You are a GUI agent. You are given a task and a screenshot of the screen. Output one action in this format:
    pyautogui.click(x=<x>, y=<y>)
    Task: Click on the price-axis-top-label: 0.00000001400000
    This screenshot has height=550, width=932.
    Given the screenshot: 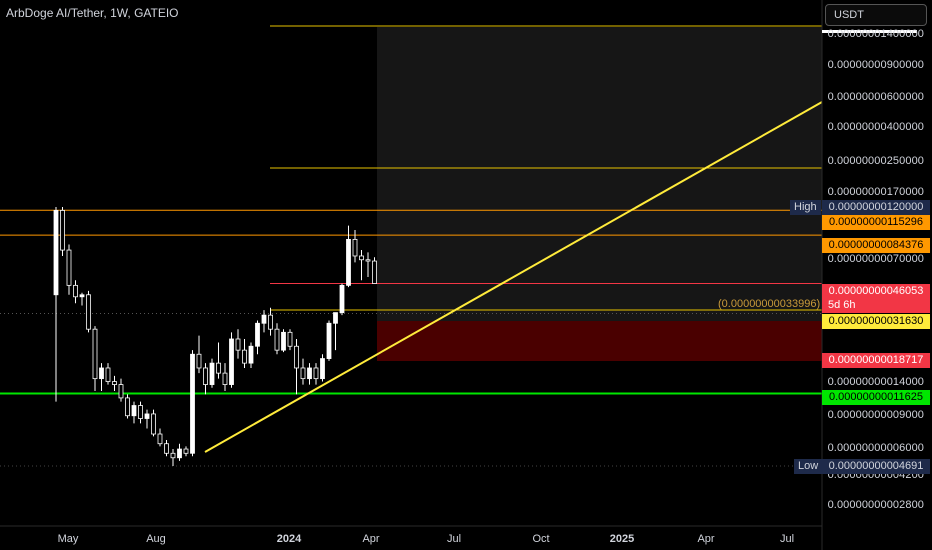 What is the action you would take?
    pyautogui.click(x=875, y=34)
    